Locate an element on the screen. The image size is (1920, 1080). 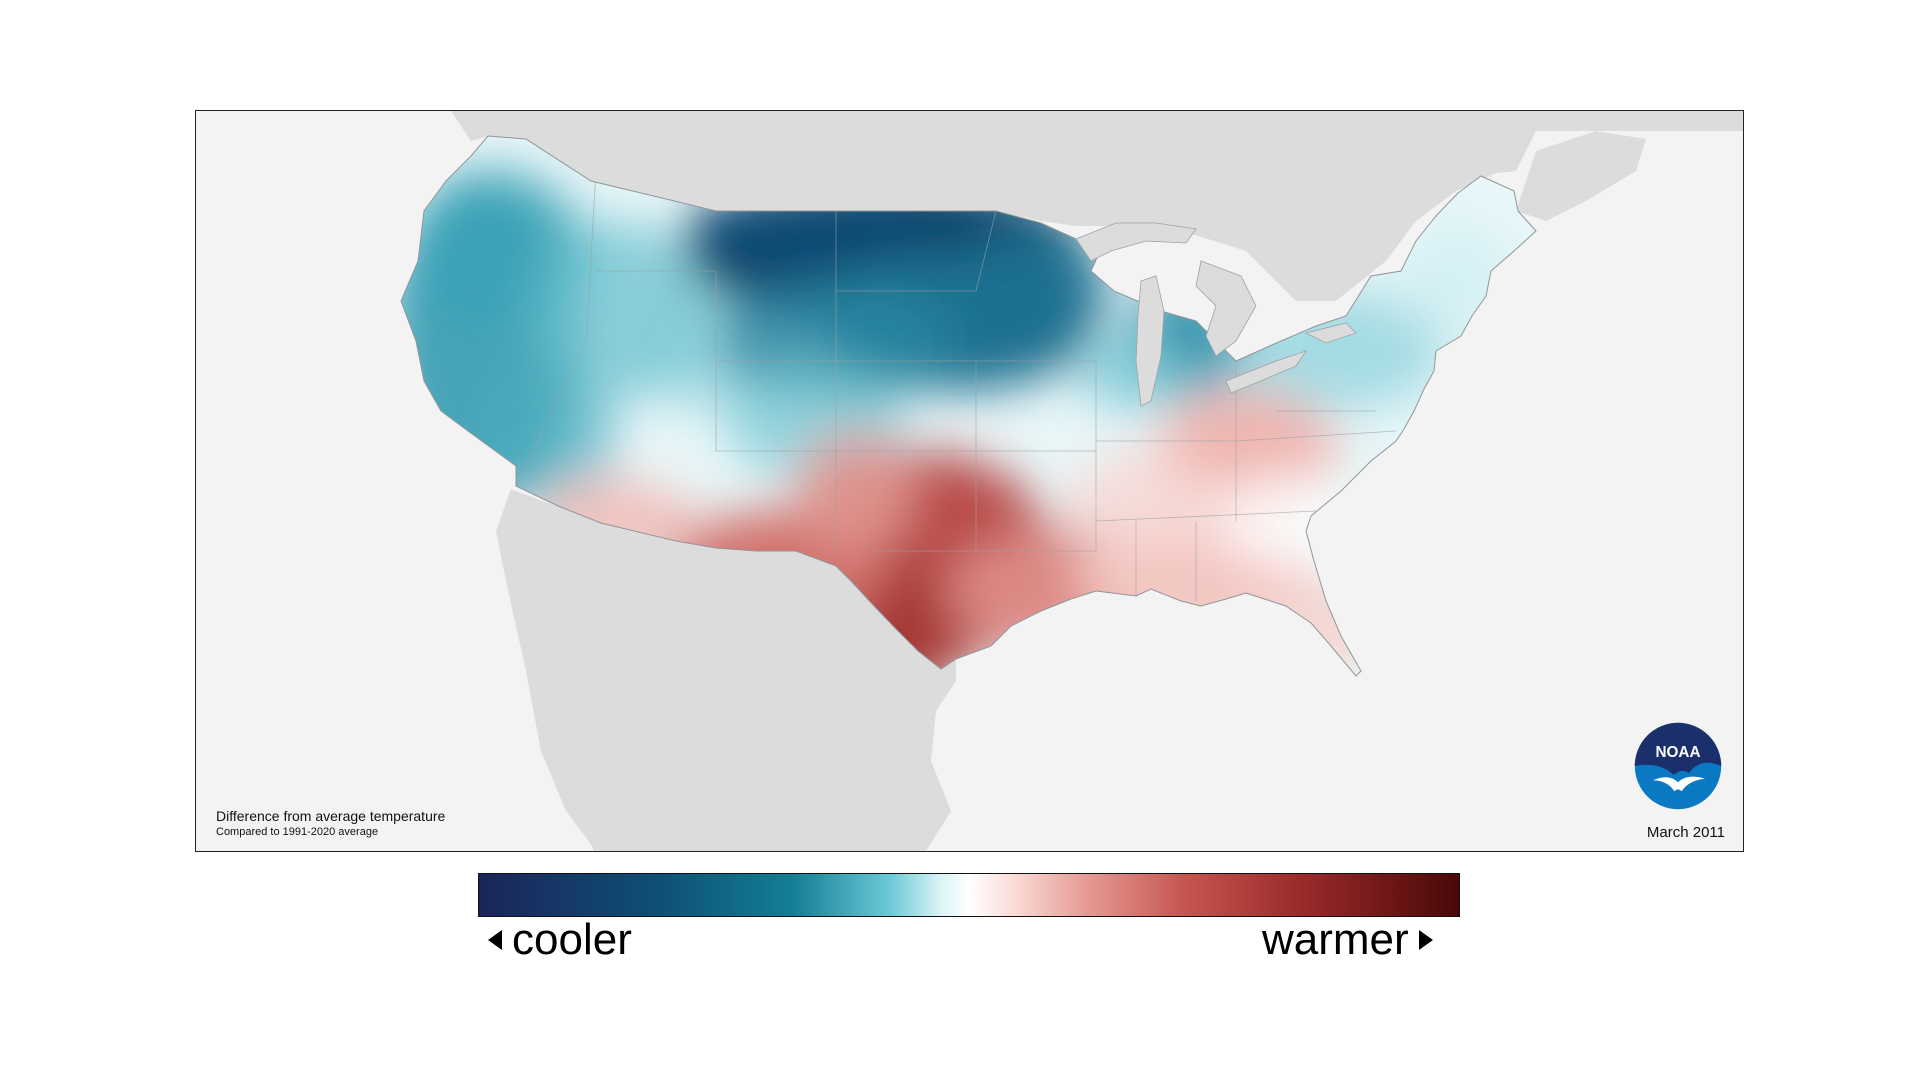
nova-scotia-land is located at coordinates (1581, 176).